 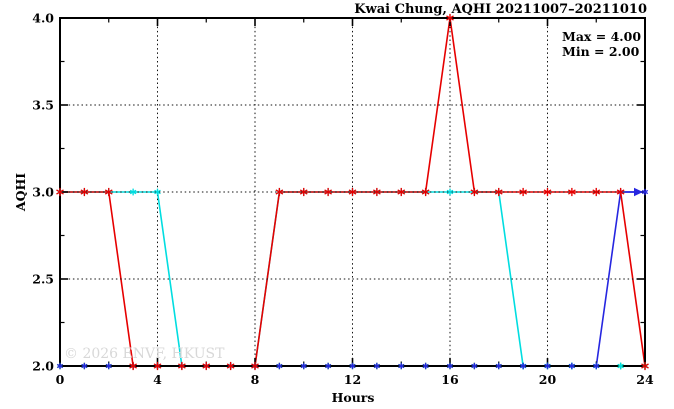 What do you see at coordinates (645, 379) in the screenshot?
I see `svg-text: 24` at bounding box center [645, 379].